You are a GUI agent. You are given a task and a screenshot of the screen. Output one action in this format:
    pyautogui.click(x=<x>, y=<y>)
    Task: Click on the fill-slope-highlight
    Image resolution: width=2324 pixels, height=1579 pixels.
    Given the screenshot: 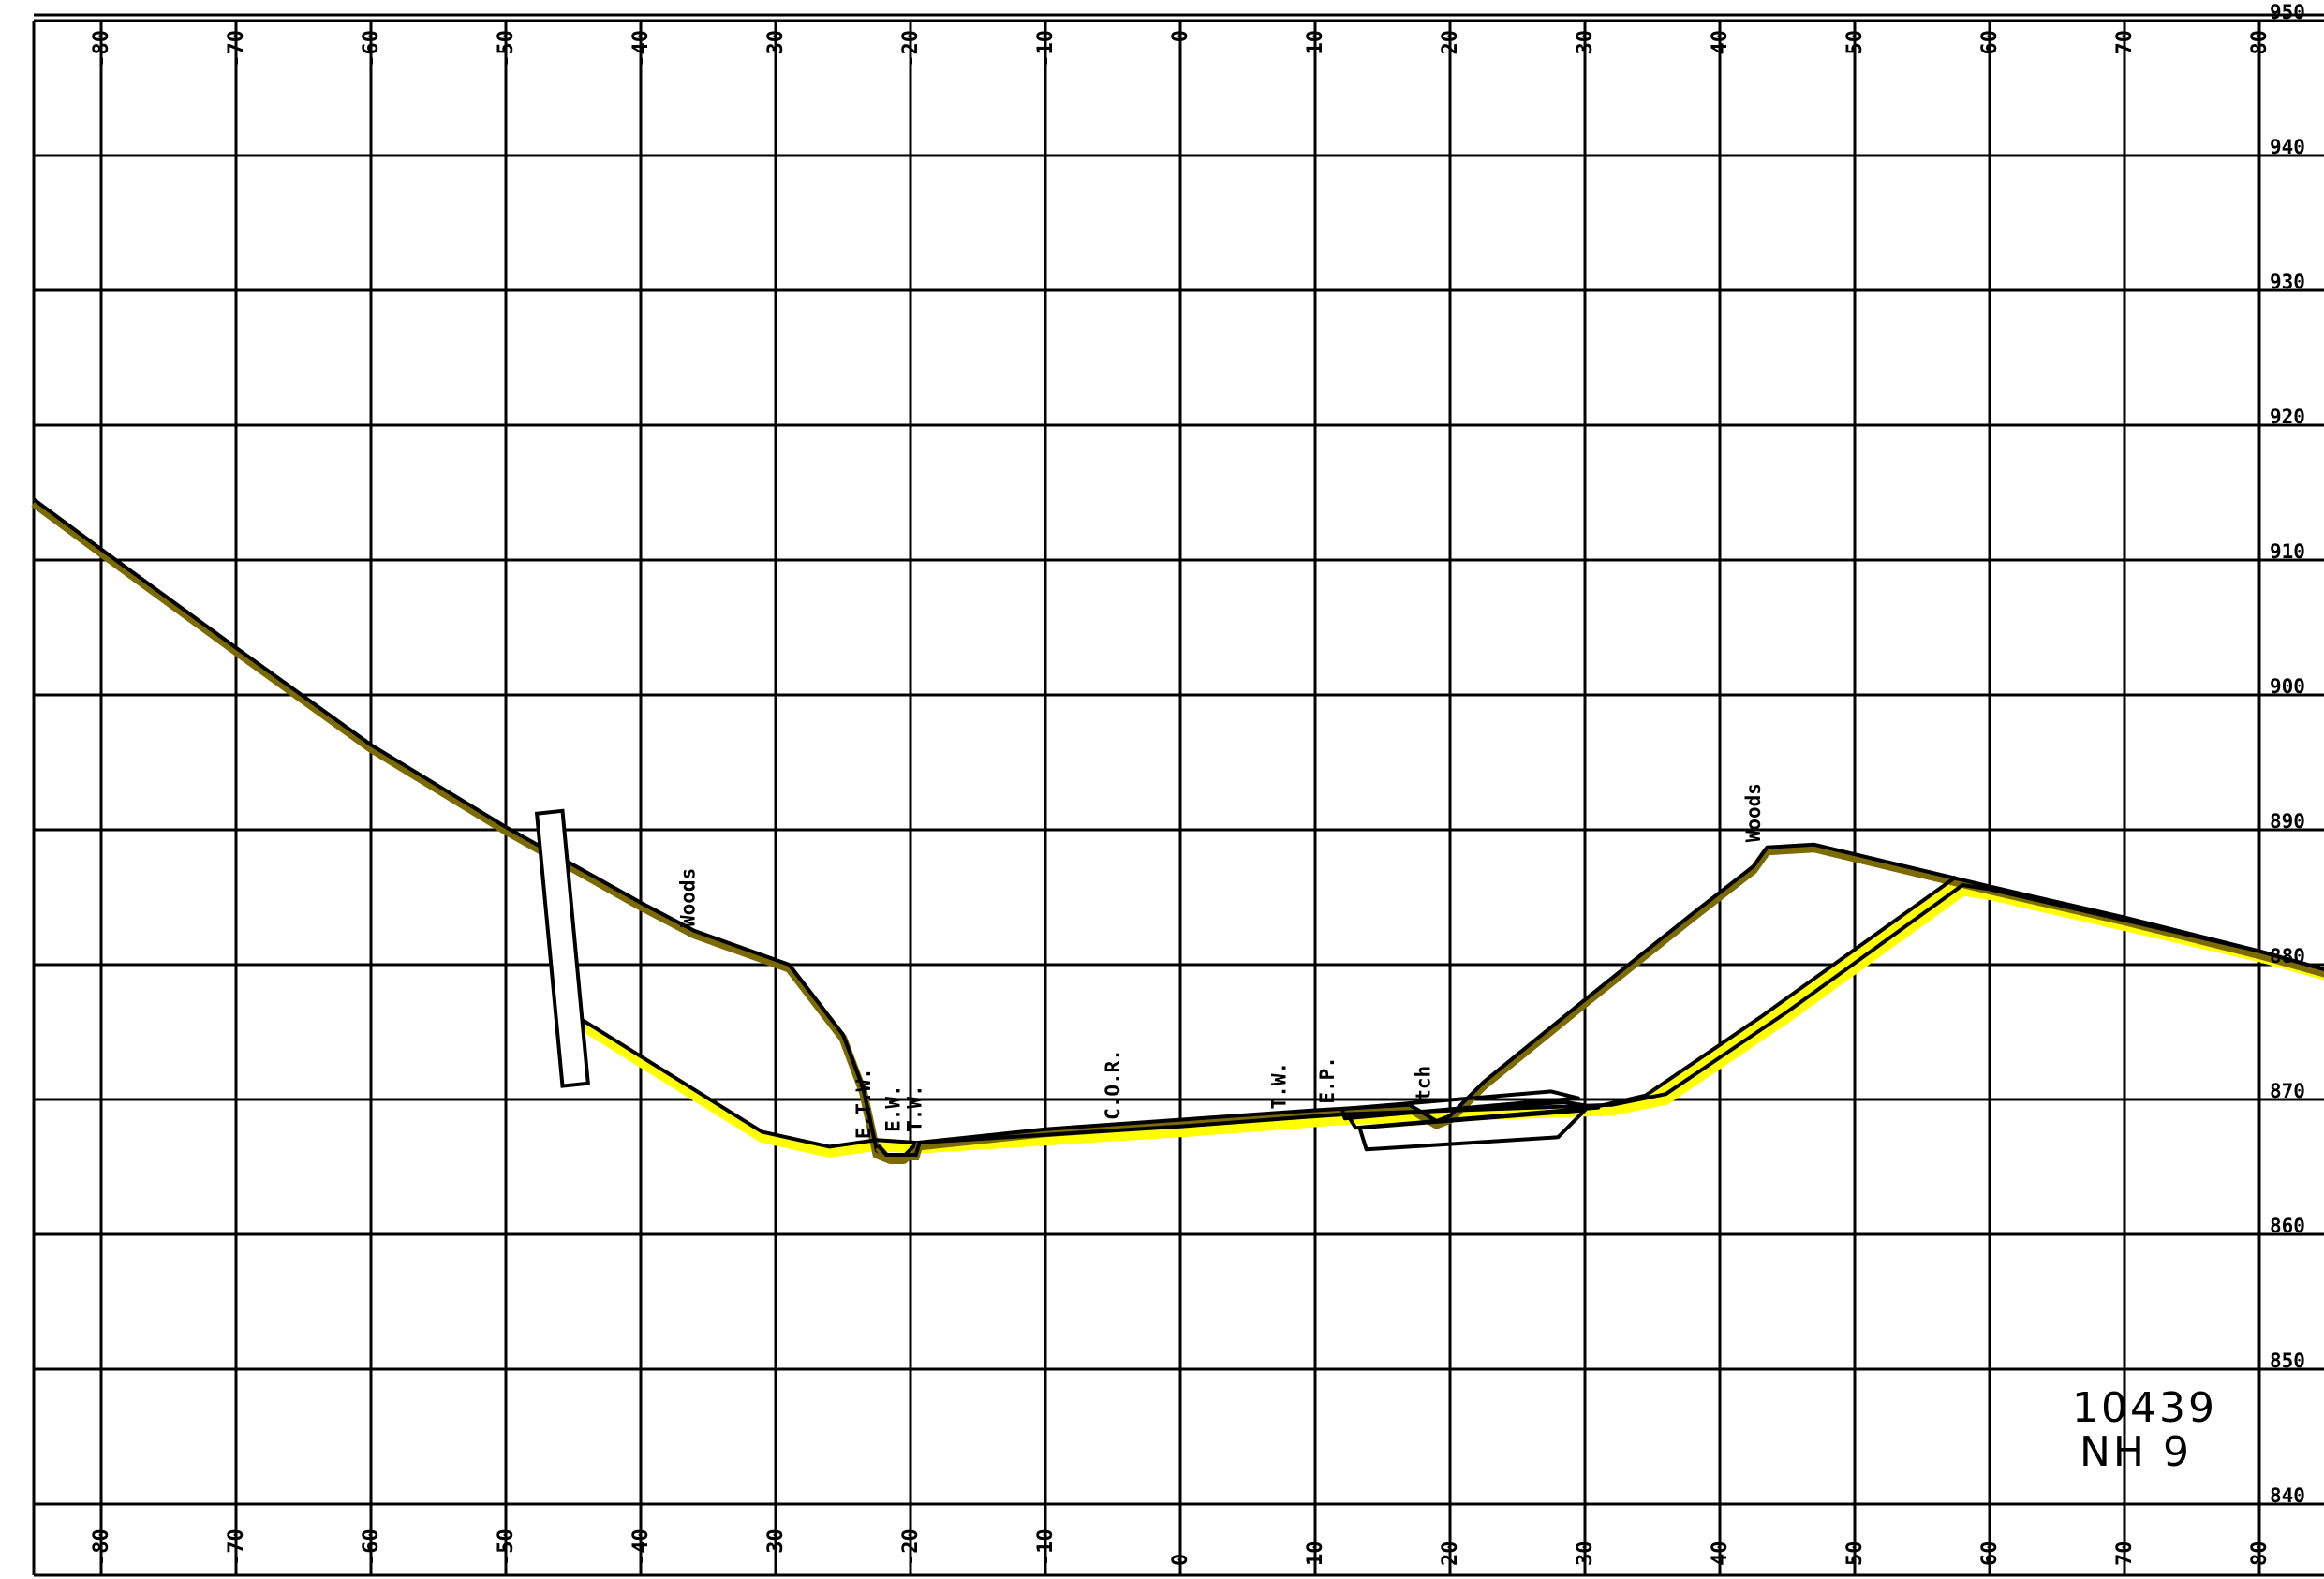 What is the action you would take?
    pyautogui.click(x=1779, y=997)
    